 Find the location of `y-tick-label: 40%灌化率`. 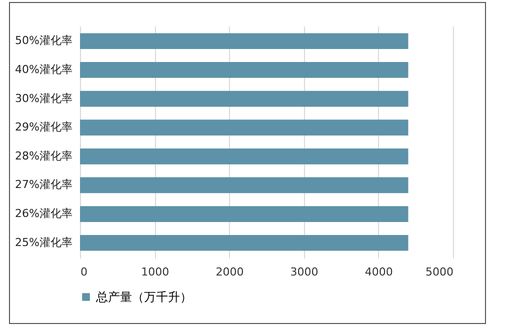

y-tick-label: 40%灌化率 is located at coordinates (43, 69).